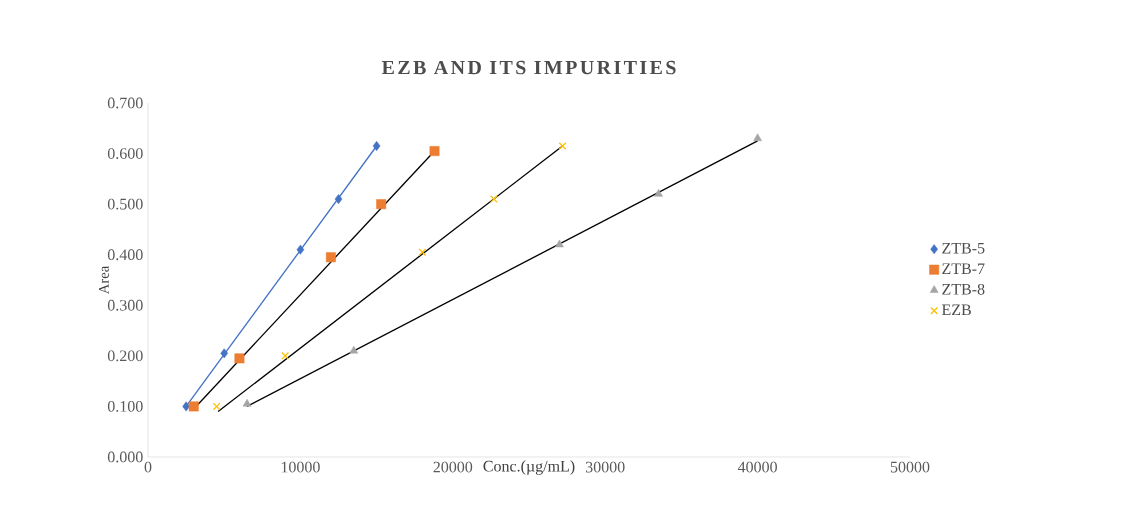  What do you see at coordinates (125, 154) in the screenshot?
I see `y-tick-label: 0.600` at bounding box center [125, 154].